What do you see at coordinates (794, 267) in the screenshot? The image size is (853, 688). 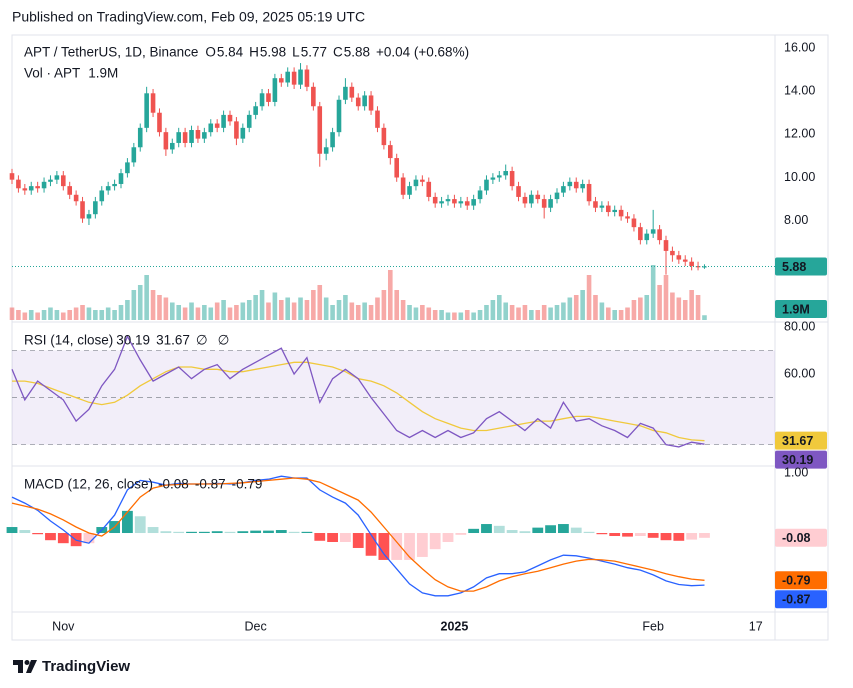 I see `last-price-tag: 5.88` at bounding box center [794, 267].